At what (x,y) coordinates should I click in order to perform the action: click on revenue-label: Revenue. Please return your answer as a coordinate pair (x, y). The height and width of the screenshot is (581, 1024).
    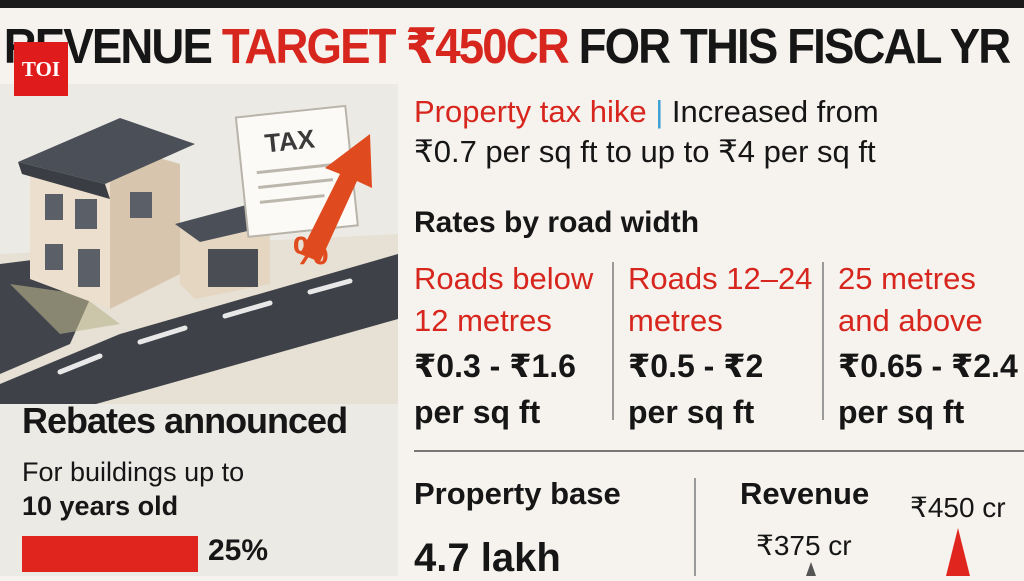
    Looking at the image, I should click on (805, 493).